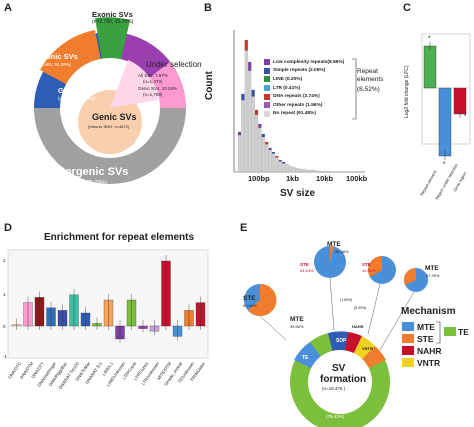  I want to click on b-xtick-0: 100bp, so click(259, 178).